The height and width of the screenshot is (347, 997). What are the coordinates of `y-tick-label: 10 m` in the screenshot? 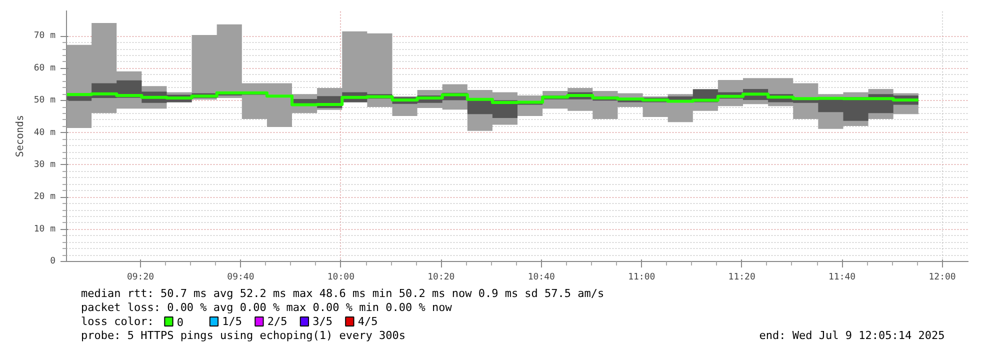 It's located at (45, 229).